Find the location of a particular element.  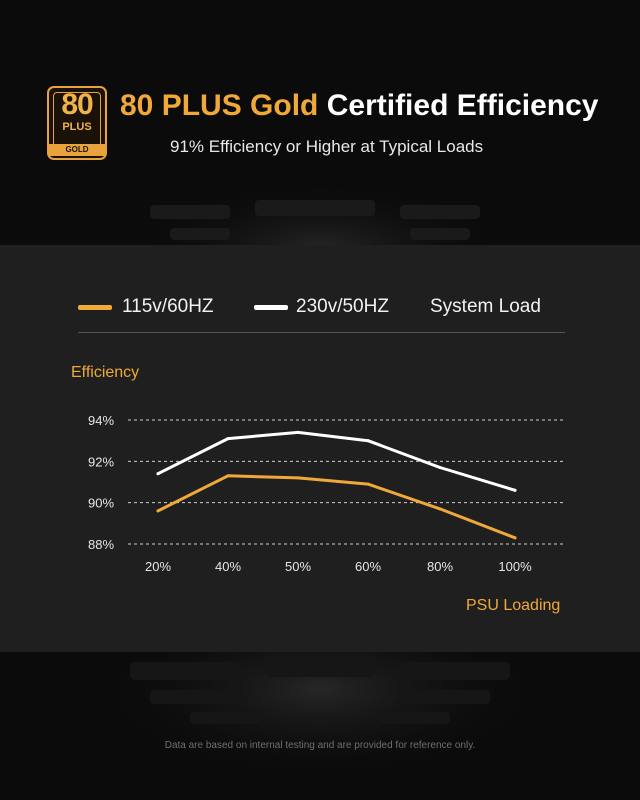

x-tick-label-2: 50% is located at coordinates (298, 566).